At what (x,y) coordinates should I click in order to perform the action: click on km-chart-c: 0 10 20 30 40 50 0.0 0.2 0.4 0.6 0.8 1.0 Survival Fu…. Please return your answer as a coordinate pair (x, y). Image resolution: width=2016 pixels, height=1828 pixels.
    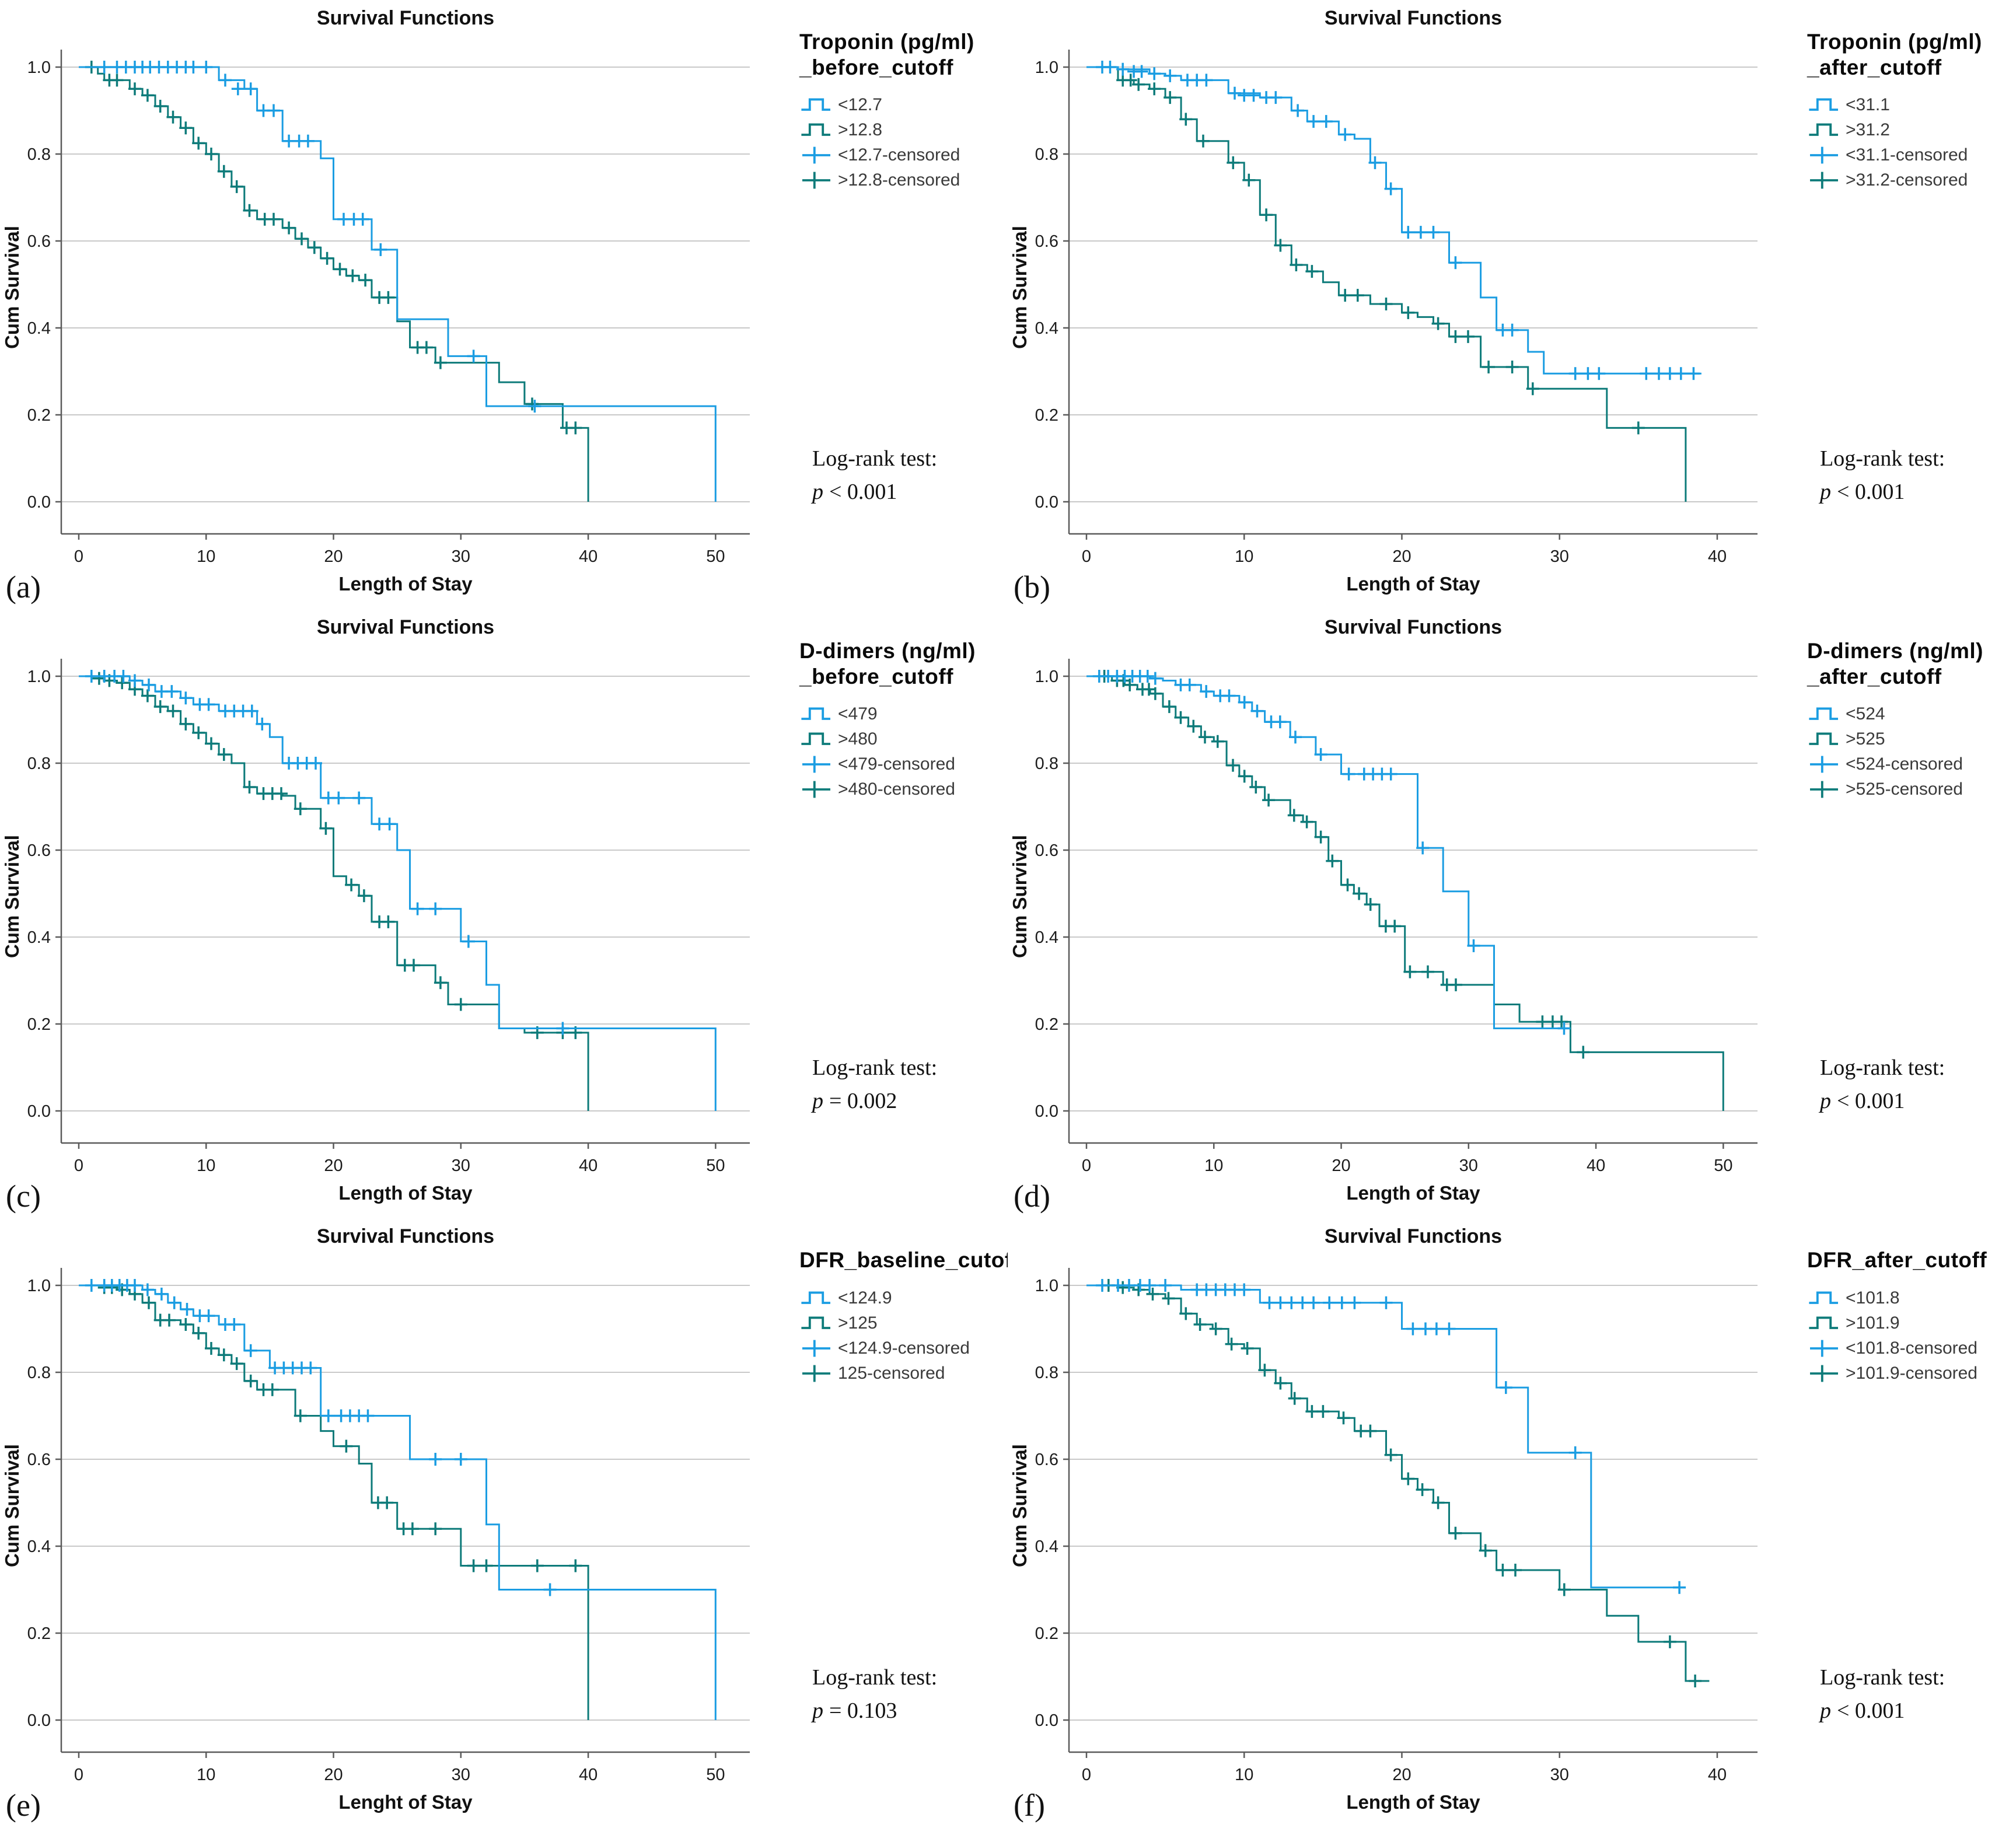
    Looking at the image, I should click on (376, 915).